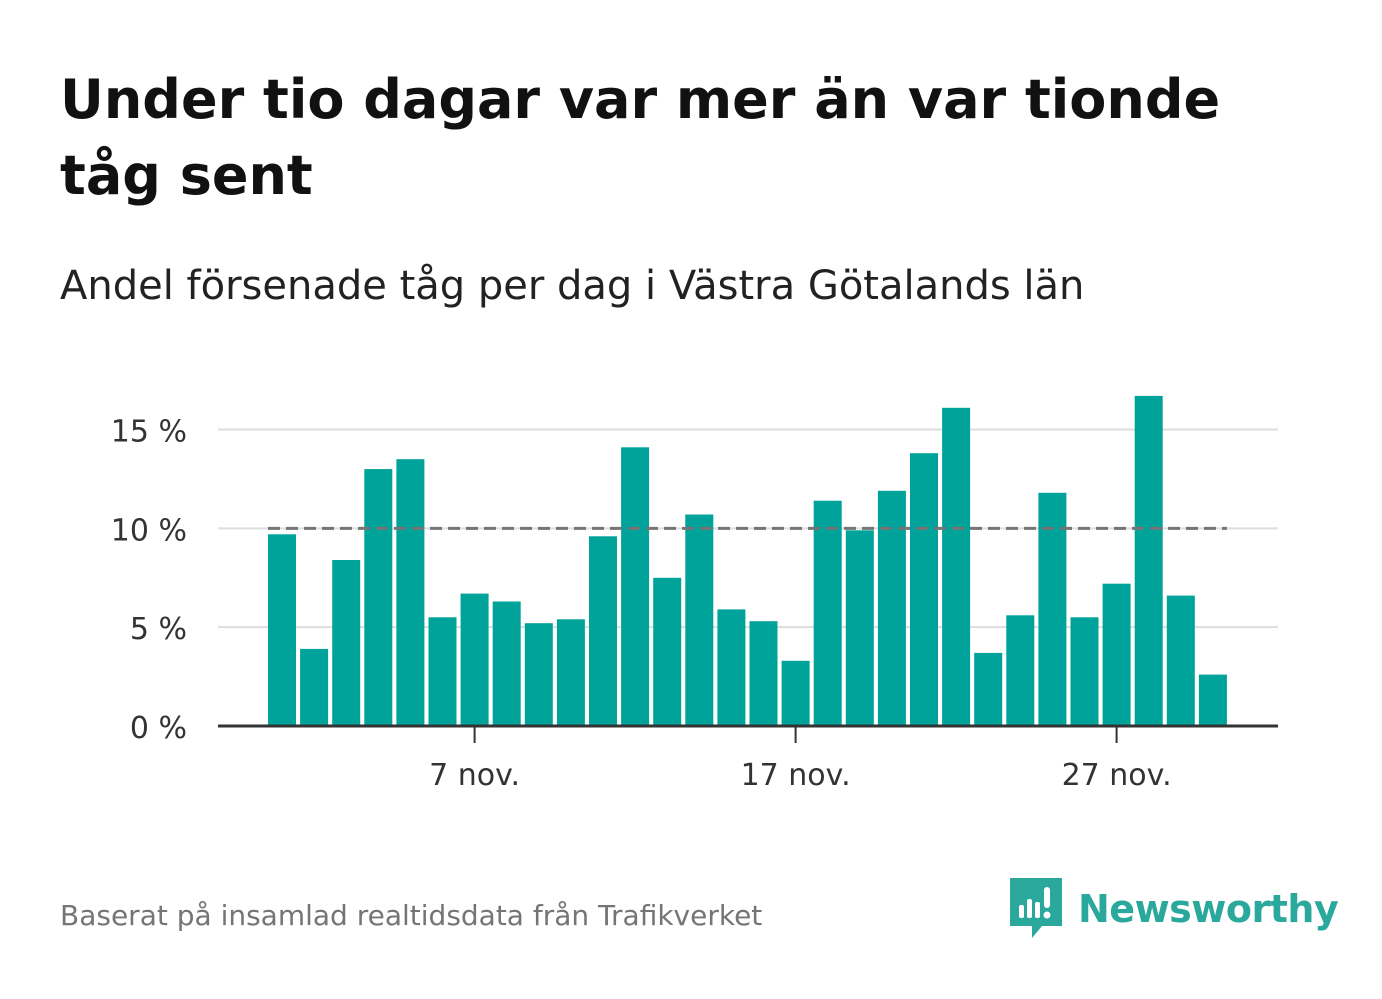  What do you see at coordinates (859, 628) in the screenshot?
I see `bar-19-nov` at bounding box center [859, 628].